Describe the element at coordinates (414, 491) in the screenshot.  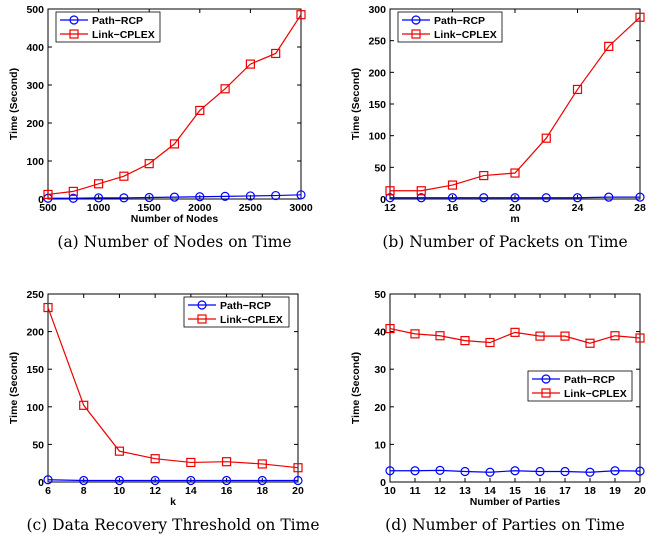
I see `x-tick-label: 11` at that location.